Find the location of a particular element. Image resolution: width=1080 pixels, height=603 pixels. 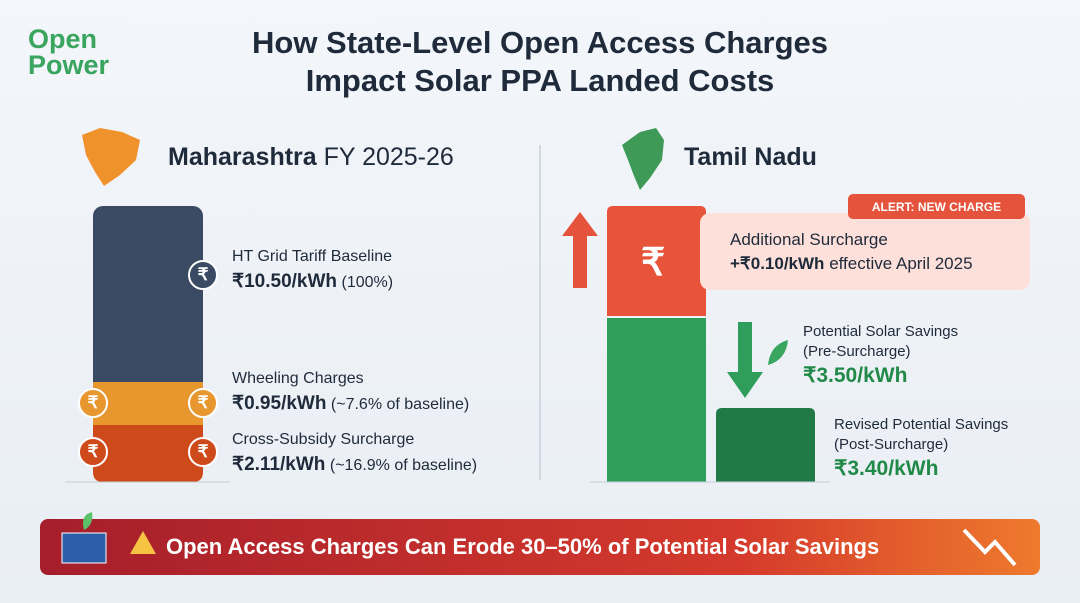

down-trend-icon is located at coordinates (989, 547).